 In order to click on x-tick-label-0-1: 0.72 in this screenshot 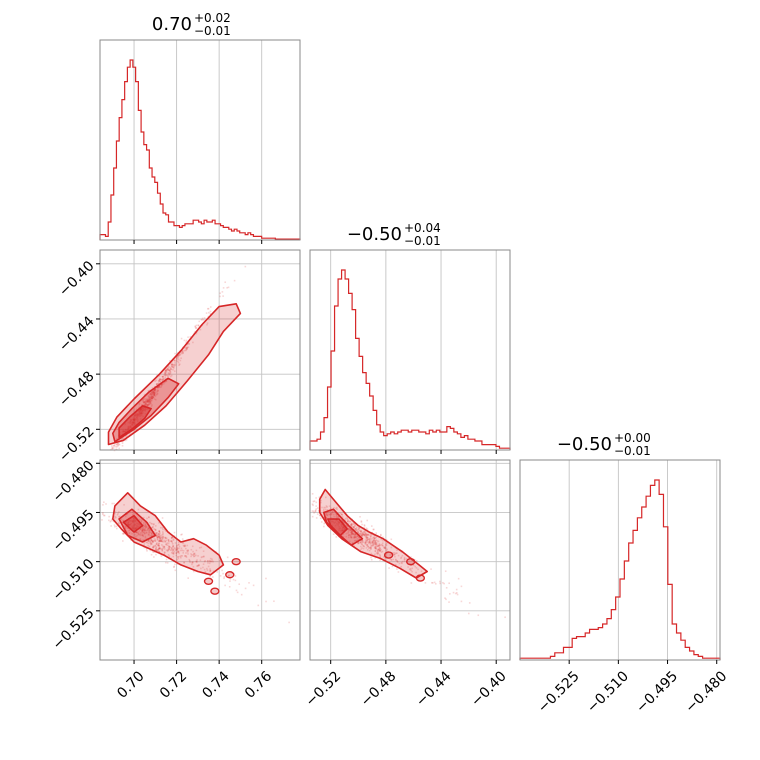, I will do `click(173, 684)`.